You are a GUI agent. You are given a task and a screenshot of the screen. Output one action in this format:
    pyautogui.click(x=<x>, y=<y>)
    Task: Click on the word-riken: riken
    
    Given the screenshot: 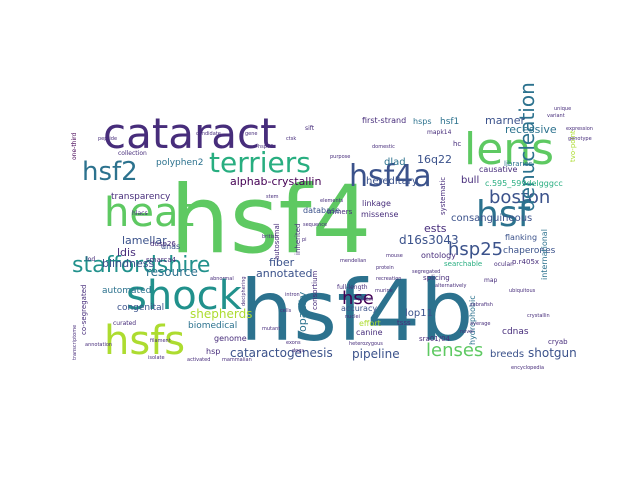 What is the action you would take?
    pyautogui.click(x=365, y=299)
    